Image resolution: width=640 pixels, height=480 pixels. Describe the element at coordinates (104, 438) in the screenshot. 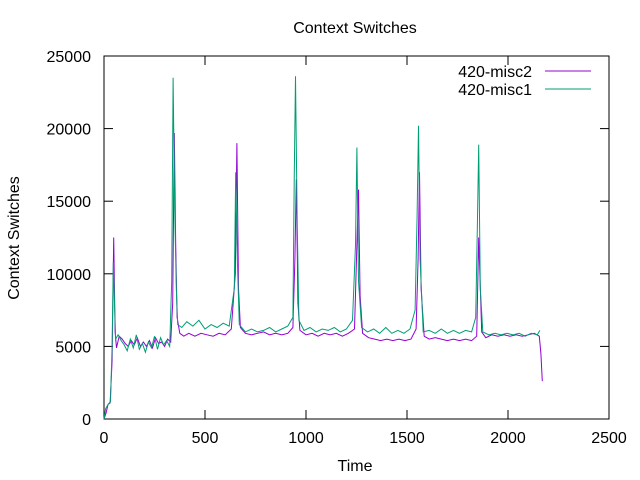

I see `x-tick-label: 0` at that location.